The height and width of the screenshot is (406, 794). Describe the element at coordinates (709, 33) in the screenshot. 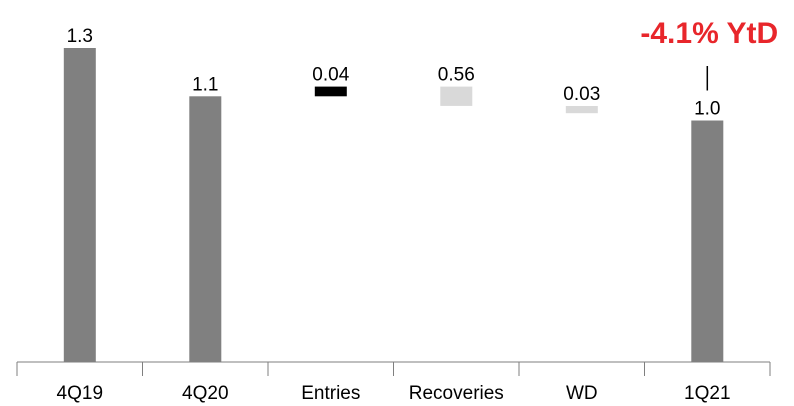

I see `annotation-ytd-change: -4.1% YtD` at that location.